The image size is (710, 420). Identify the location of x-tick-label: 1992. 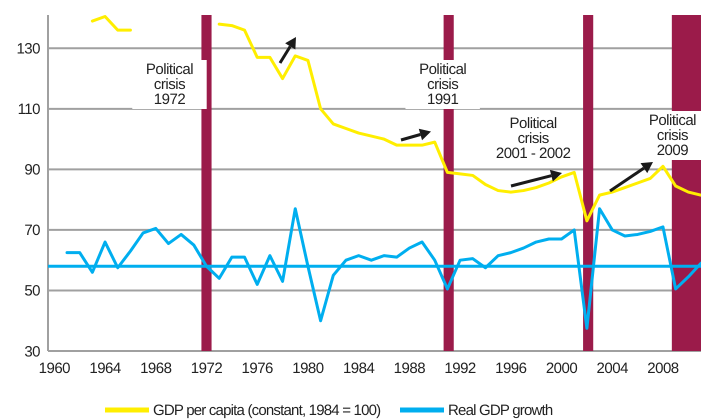
(460, 368).